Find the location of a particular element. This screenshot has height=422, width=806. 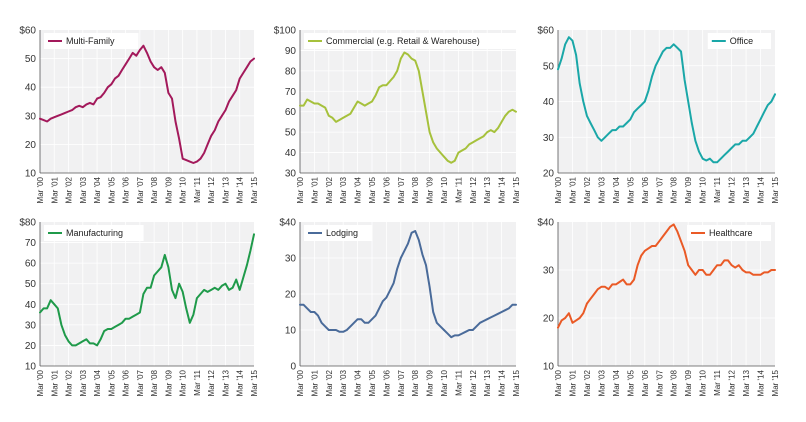

legend: Office is located at coordinates (739, 41).